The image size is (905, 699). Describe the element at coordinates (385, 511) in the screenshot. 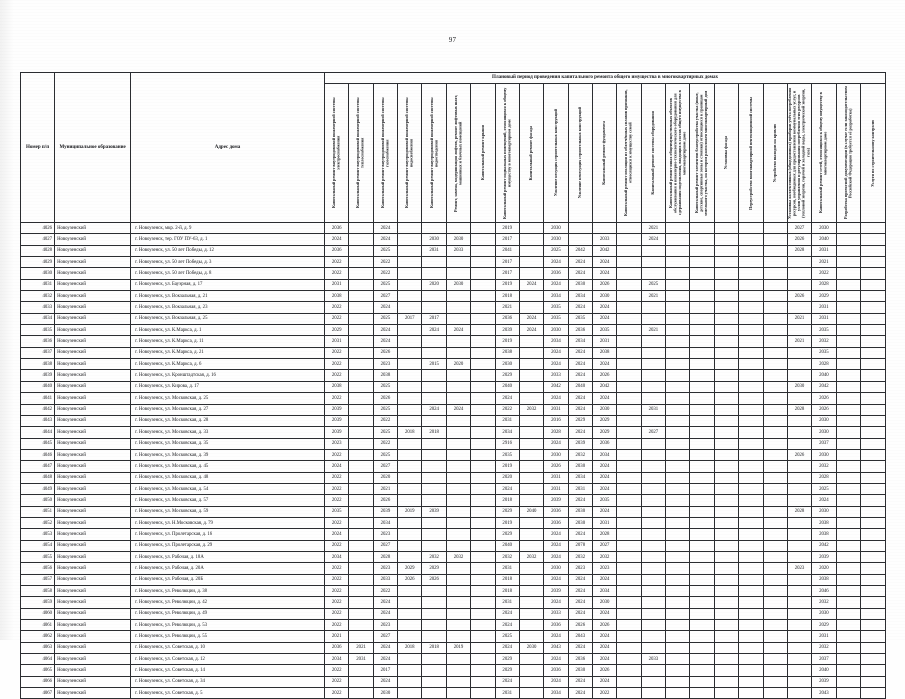

I see `cell-year-work-3: 2039` at that location.